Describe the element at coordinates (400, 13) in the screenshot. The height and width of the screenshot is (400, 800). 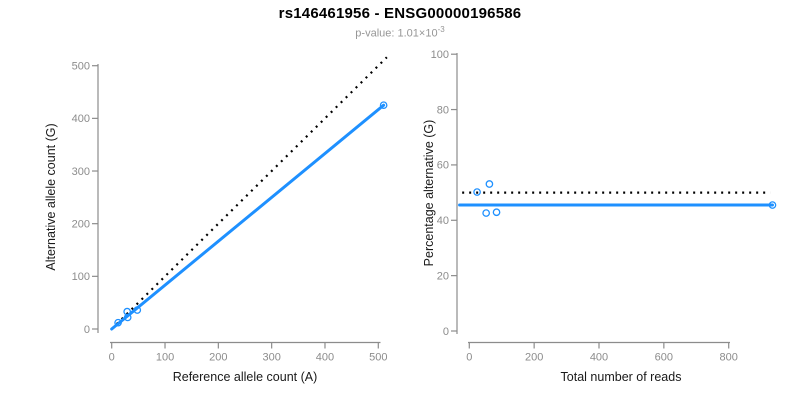
I see `figure-title: rs146461956 - ENSG00000196586` at that location.